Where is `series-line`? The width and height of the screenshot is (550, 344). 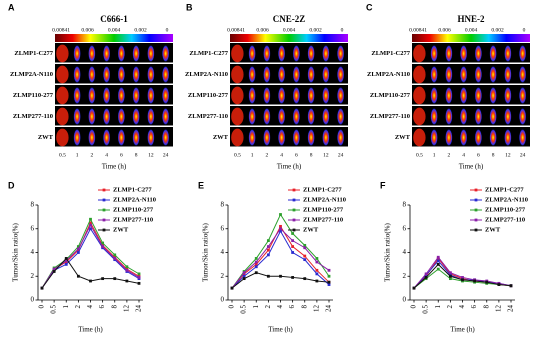
series-line is located at coordinates (90, 273).